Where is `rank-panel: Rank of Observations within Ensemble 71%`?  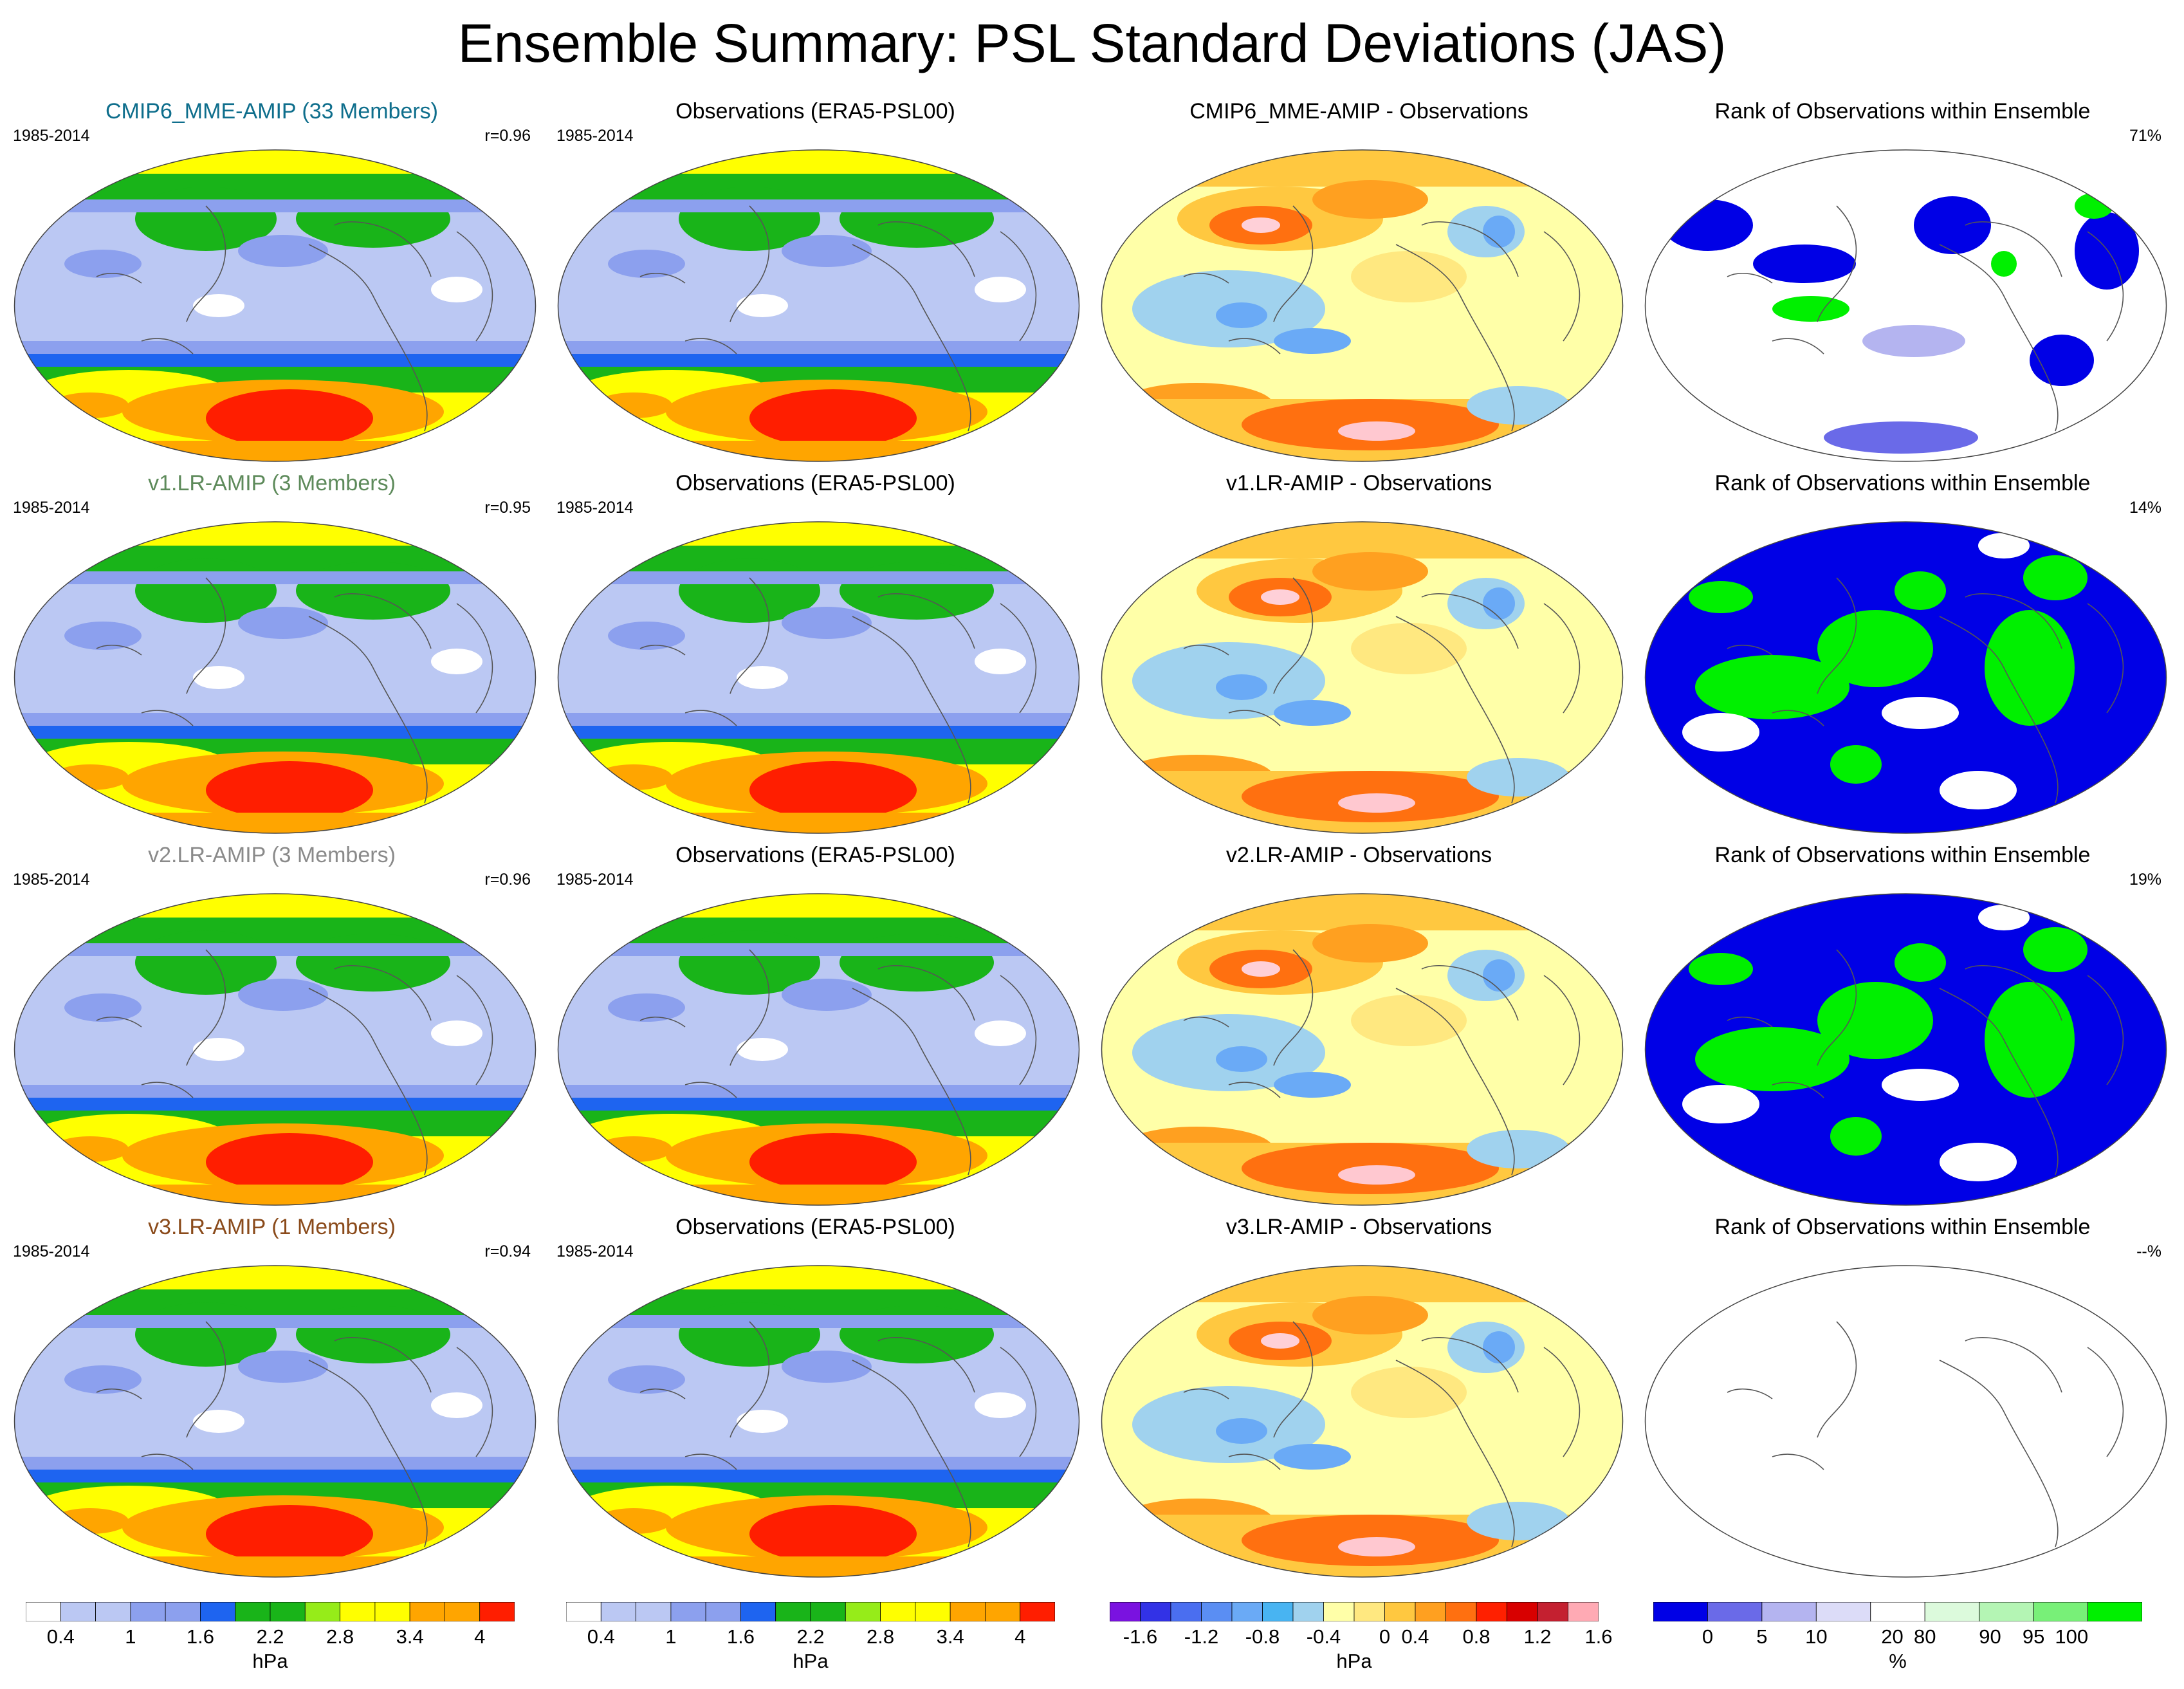
rank-panel: Rank of Observations within Ensemble 71% is located at coordinates (1902, 283).